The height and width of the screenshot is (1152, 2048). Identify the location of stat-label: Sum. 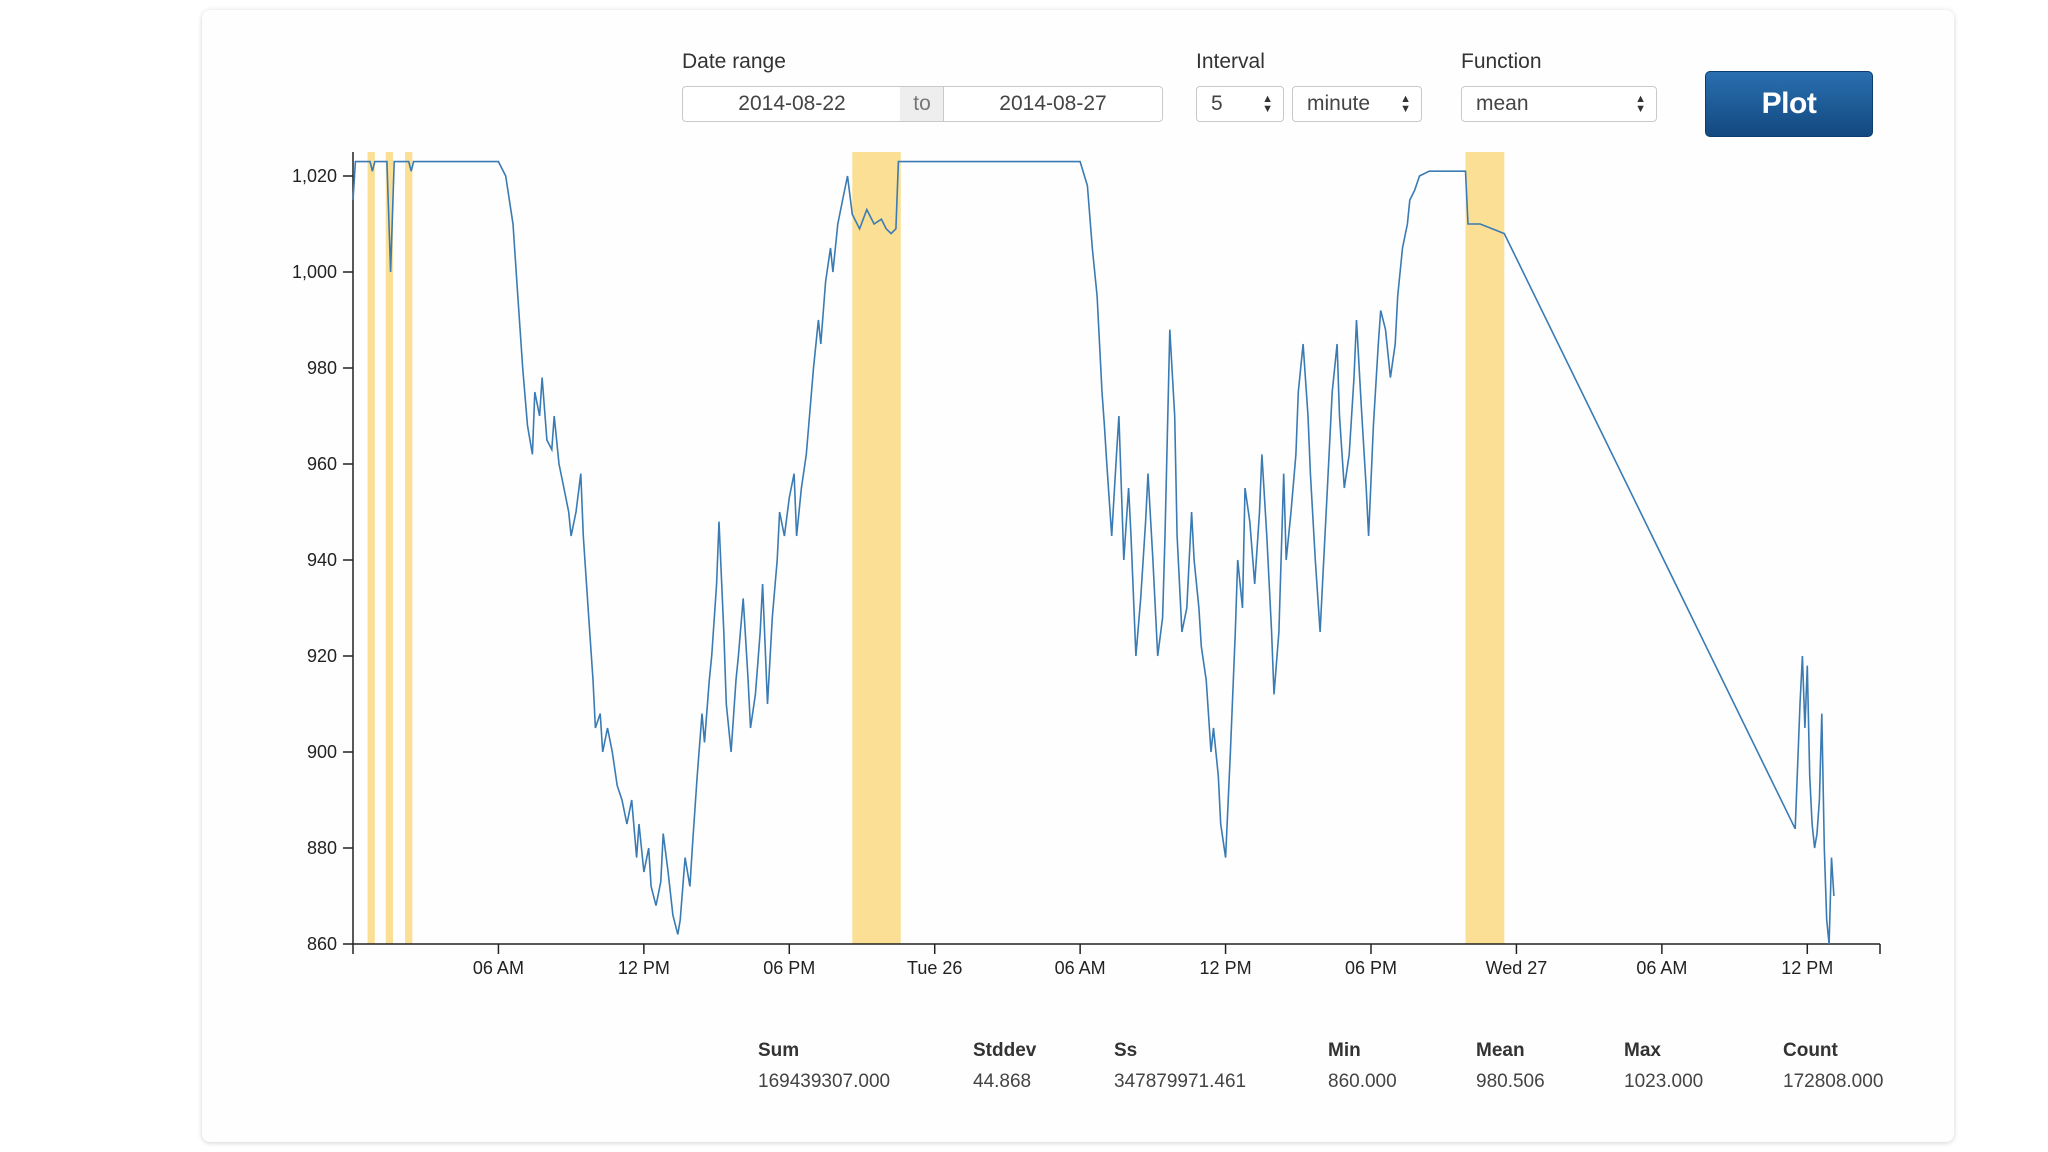
(779, 1050).